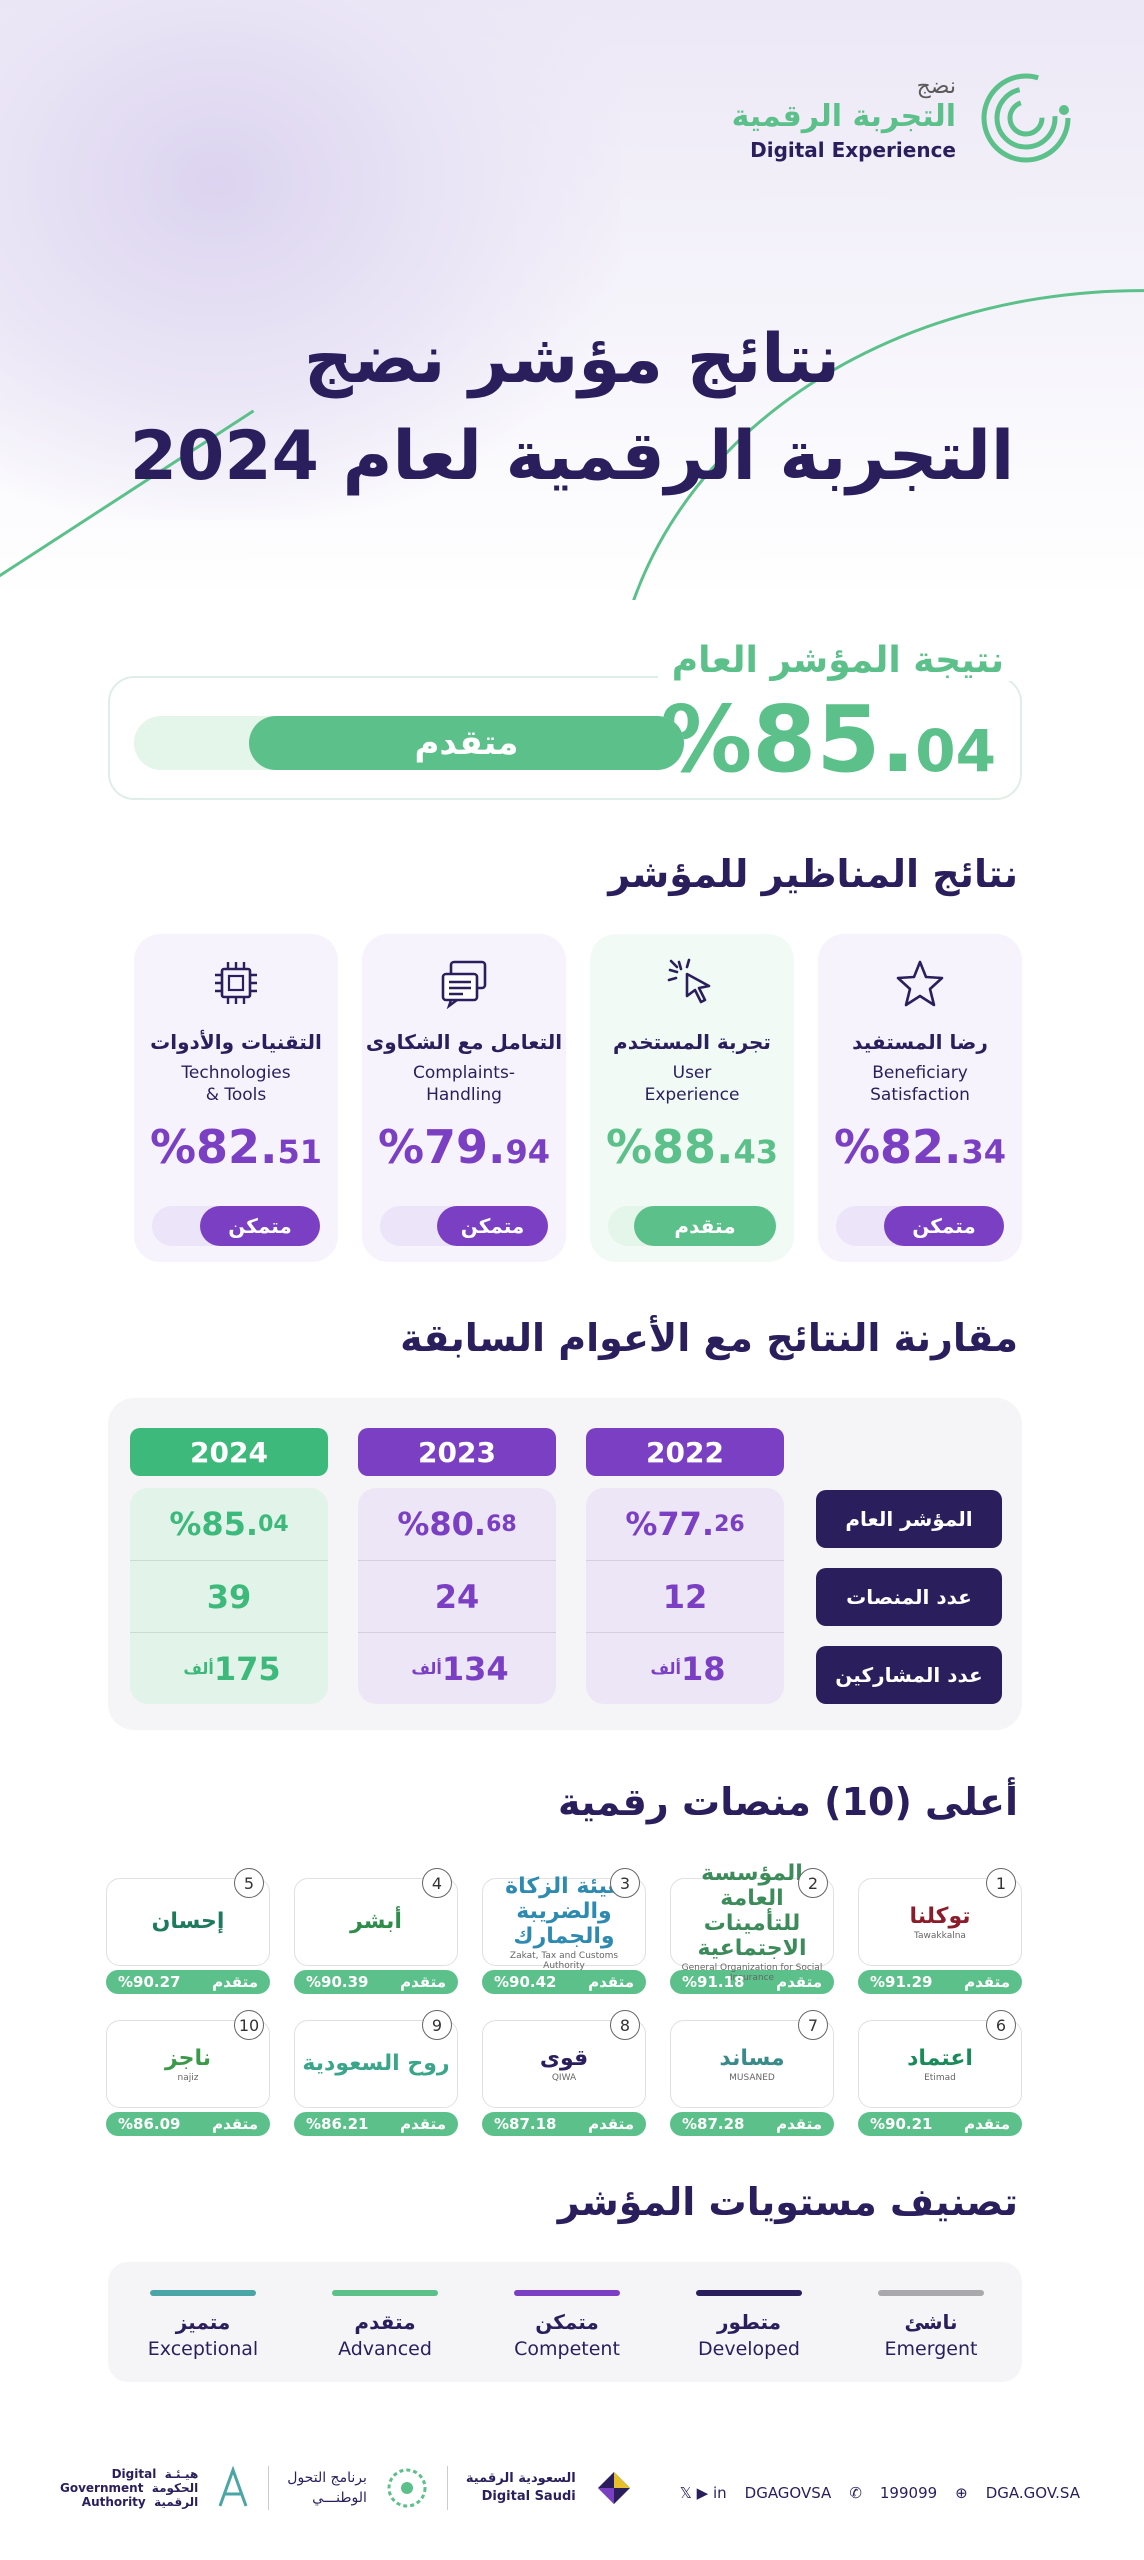 The height and width of the screenshot is (2560, 1144). Describe the element at coordinates (920, 1084) in the screenshot. I see `perspective-name-en: Beneficiary Satisfaction` at that location.